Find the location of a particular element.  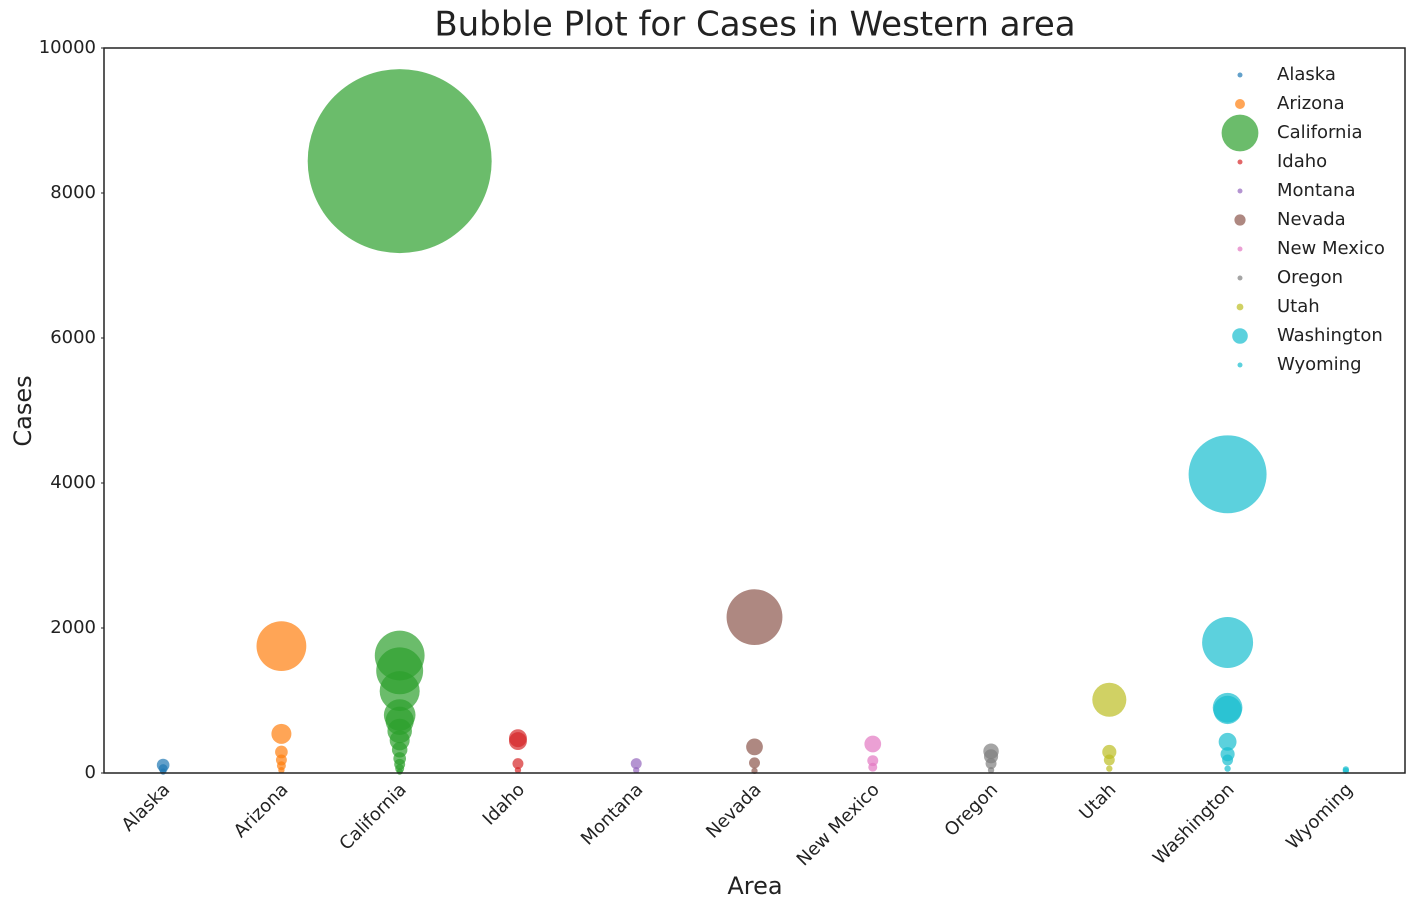

legend-label: Nevada is located at coordinates (1311, 219).